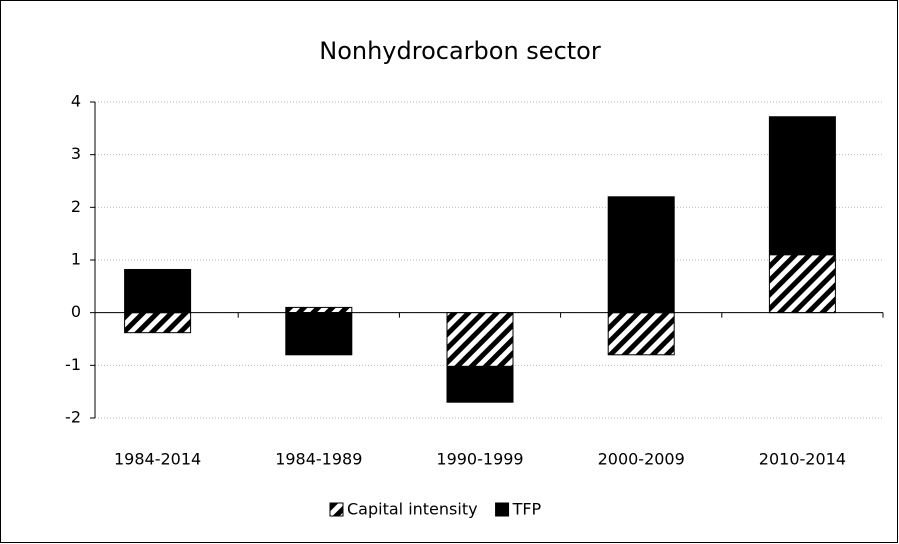 The image size is (899, 544). I want to click on chart-title: Nonhydrocarbon sector, so click(460, 51).